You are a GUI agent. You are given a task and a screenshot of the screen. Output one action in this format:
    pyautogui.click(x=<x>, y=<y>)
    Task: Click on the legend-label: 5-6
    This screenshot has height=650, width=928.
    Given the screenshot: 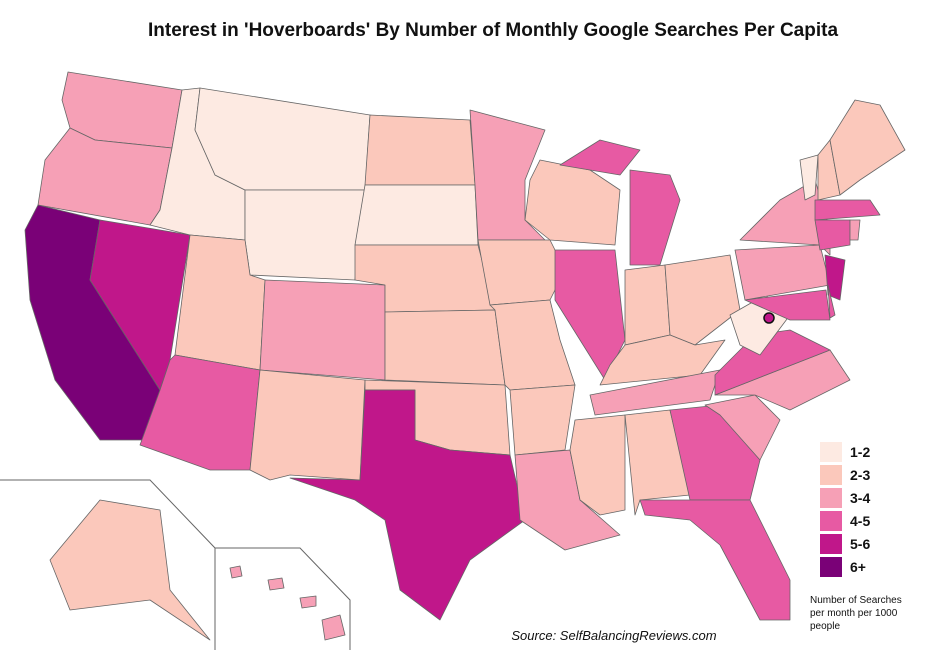 What is the action you would take?
    pyautogui.click(x=860, y=544)
    